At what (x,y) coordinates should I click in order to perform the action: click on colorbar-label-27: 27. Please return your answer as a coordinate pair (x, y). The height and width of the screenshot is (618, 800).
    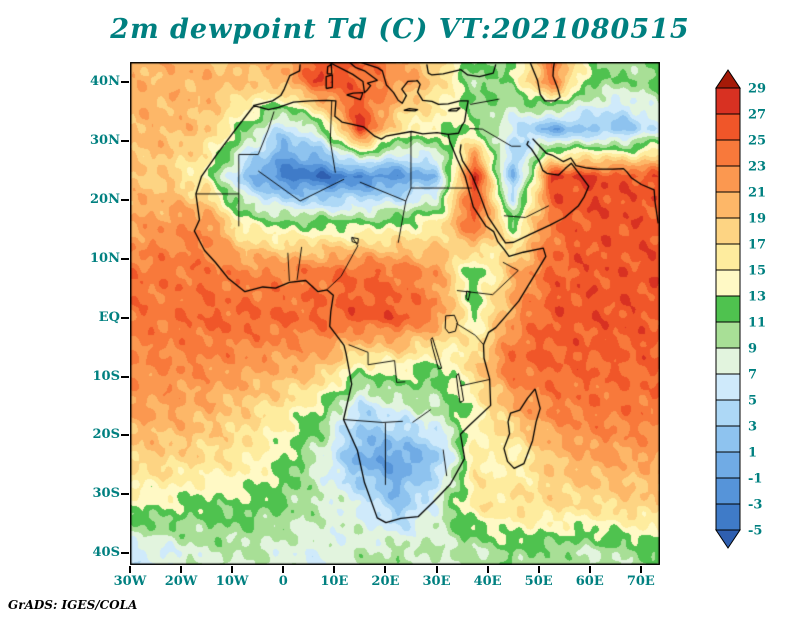
    Looking at the image, I should click on (757, 115).